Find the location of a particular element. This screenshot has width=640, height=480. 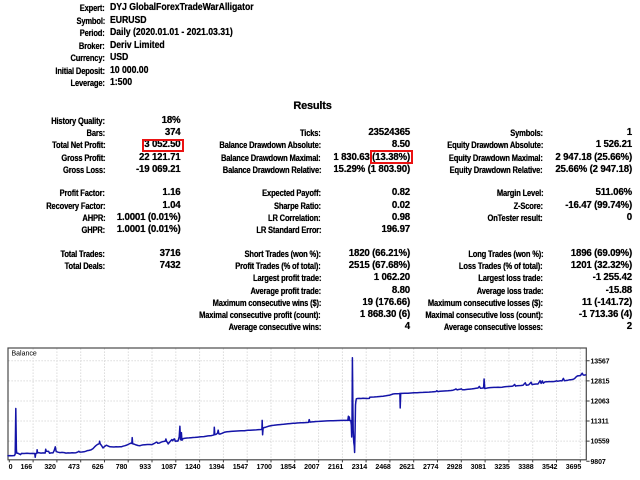

svg-text: 626 is located at coordinates (98, 467).